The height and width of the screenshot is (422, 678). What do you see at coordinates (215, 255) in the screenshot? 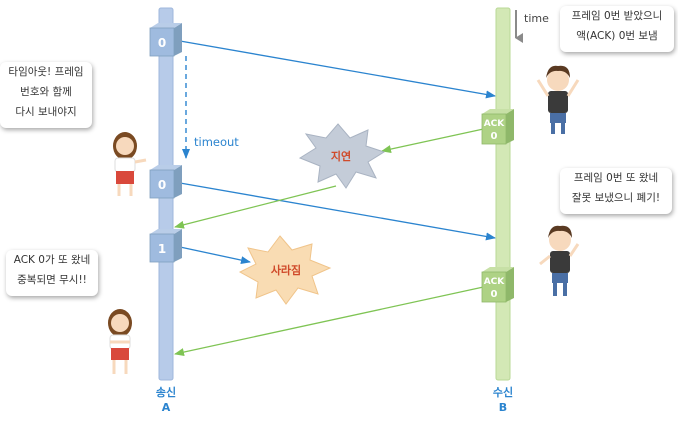
I see `frame-arrow-3-lost` at bounding box center [215, 255].